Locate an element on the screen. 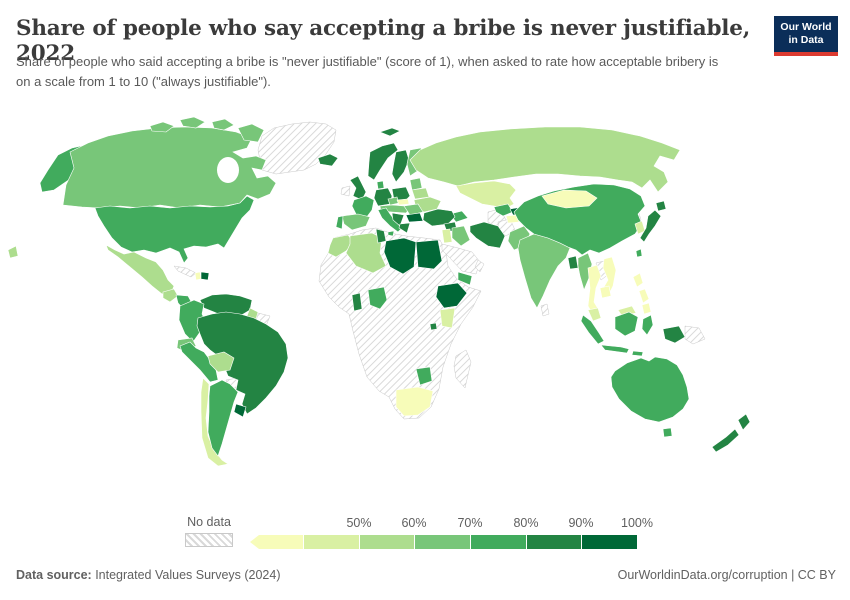 The image size is (850, 600). map-region-greenland is located at coordinates (297, 148).